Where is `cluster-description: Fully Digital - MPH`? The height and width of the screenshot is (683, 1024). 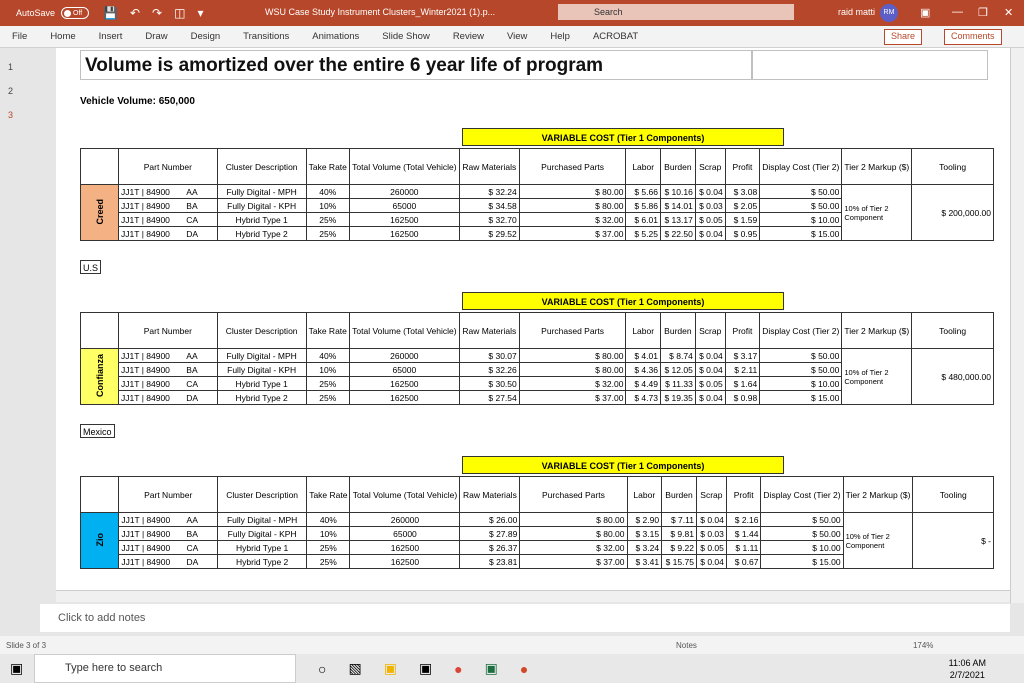
cluster-description: Fully Digital - MPH is located at coordinates (261, 191).